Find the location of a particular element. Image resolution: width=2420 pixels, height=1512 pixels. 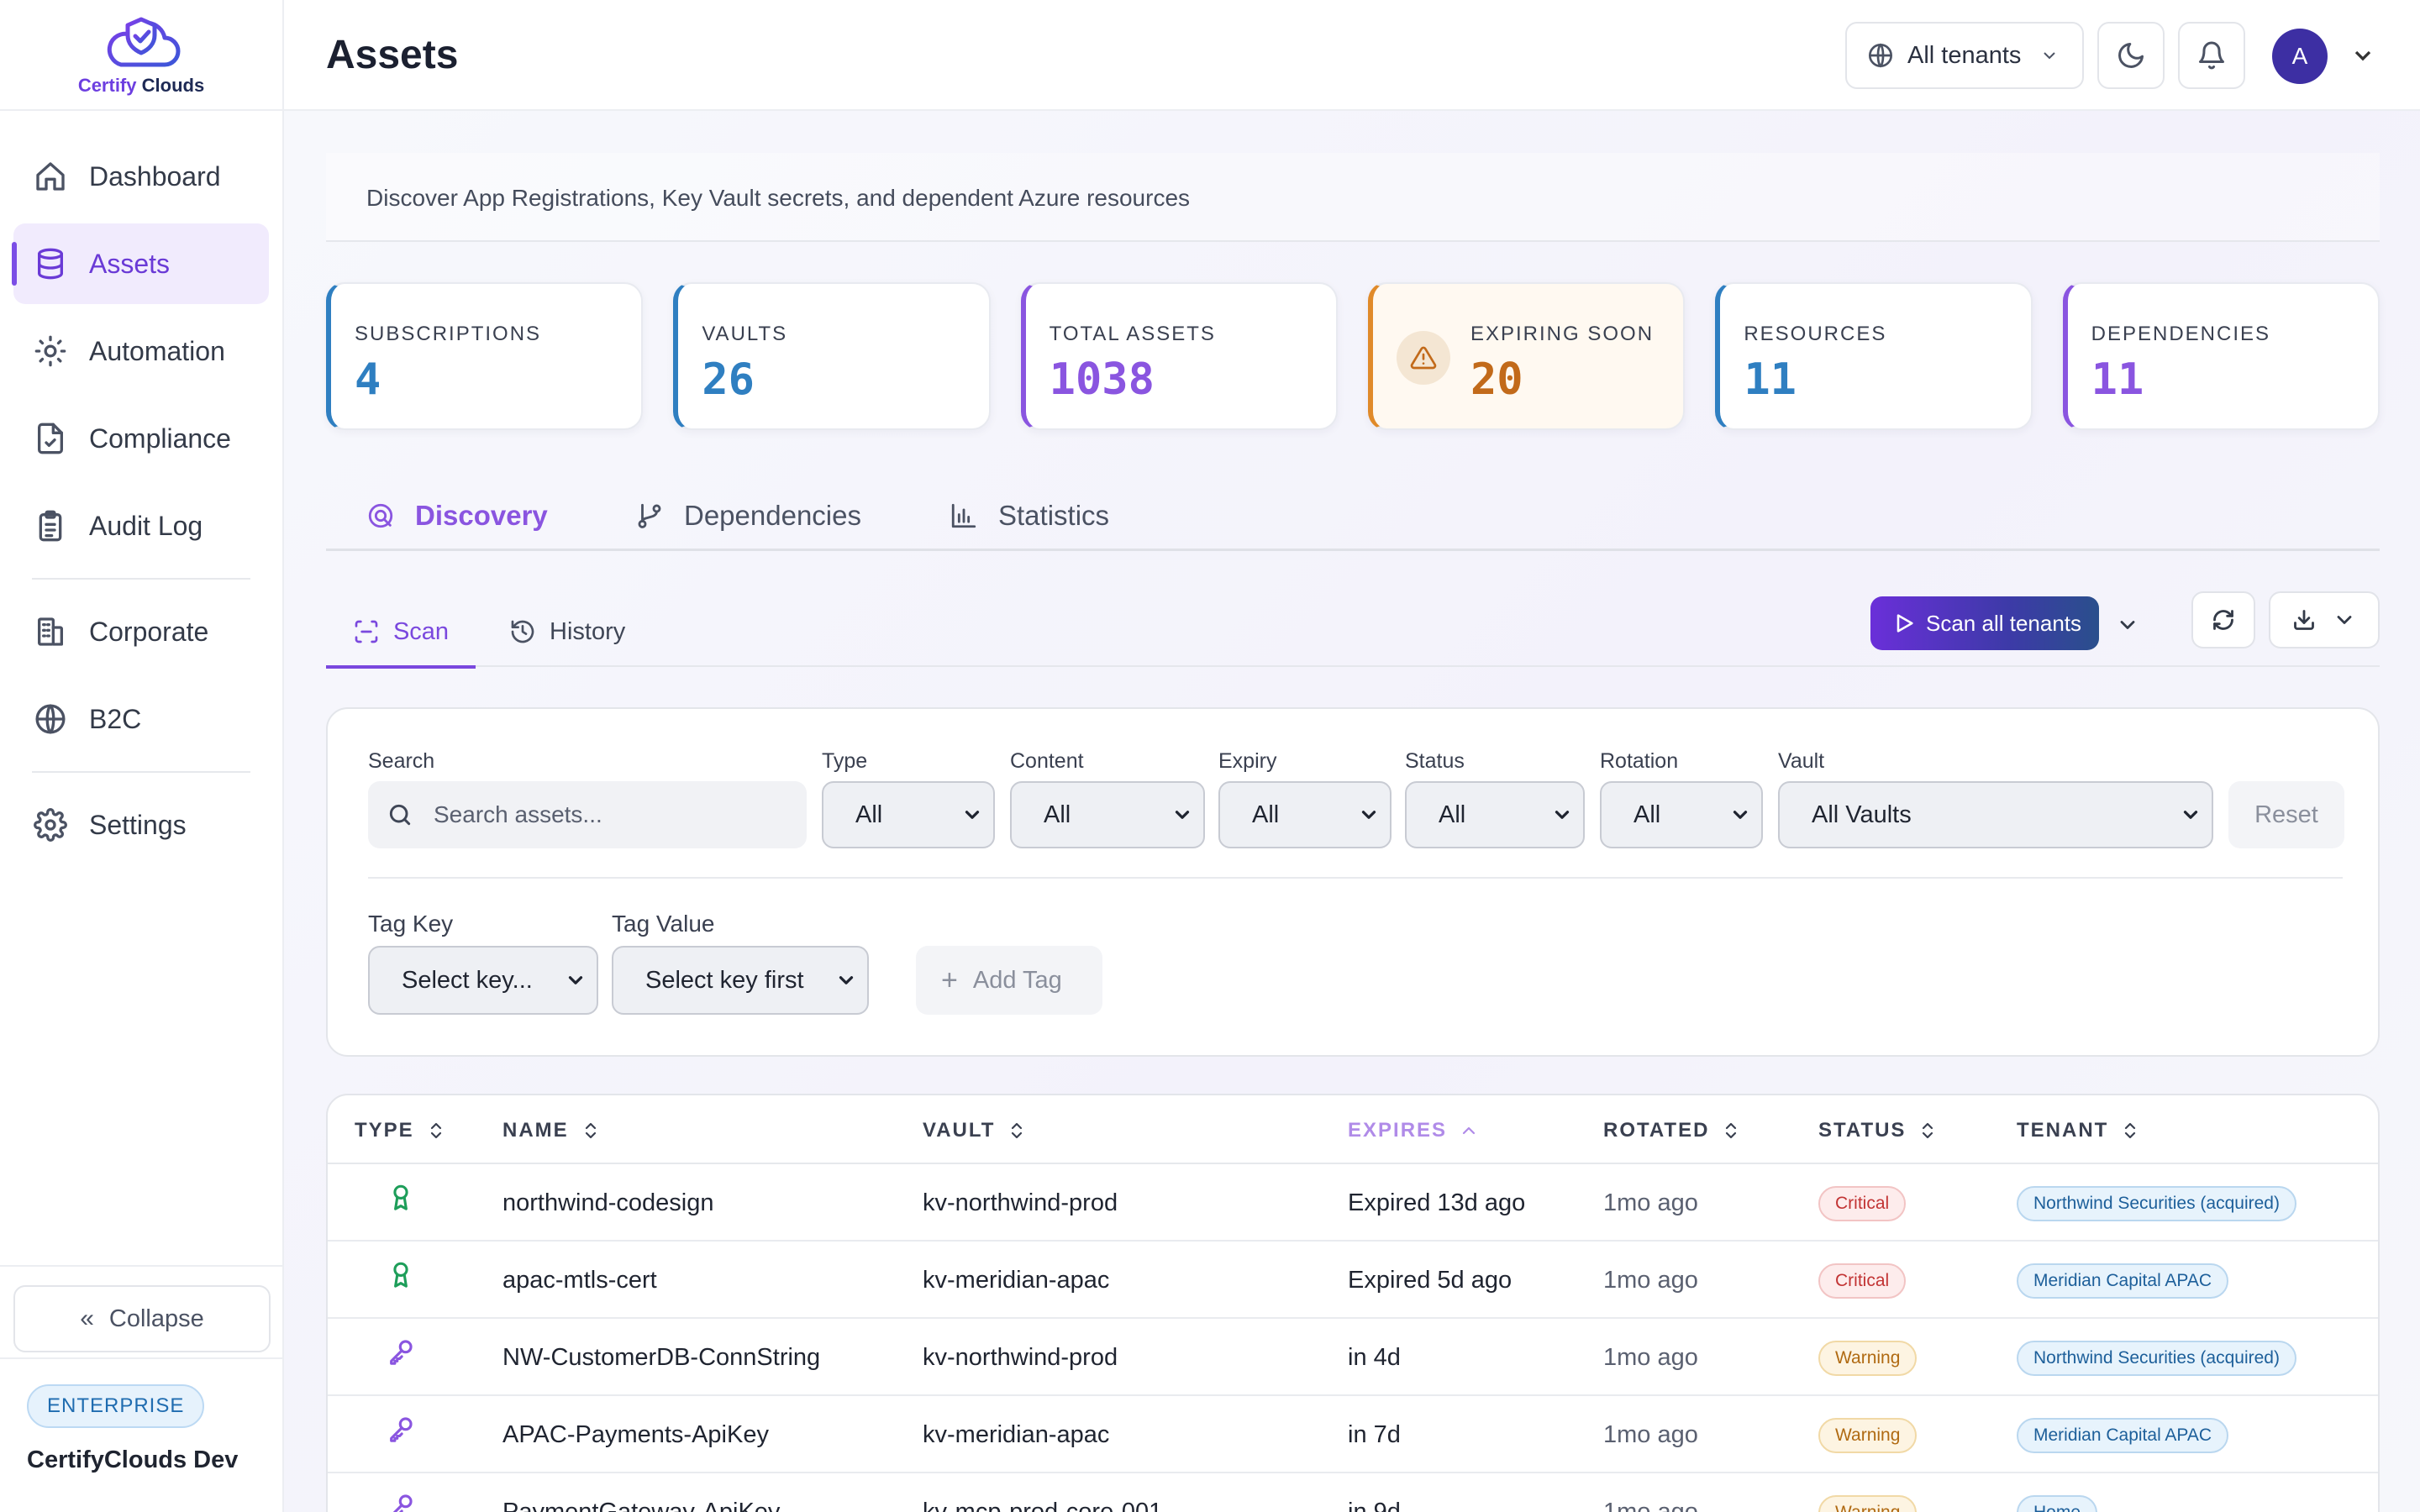

sidebar-item-compliance: Compliance is located at coordinates (141, 438).